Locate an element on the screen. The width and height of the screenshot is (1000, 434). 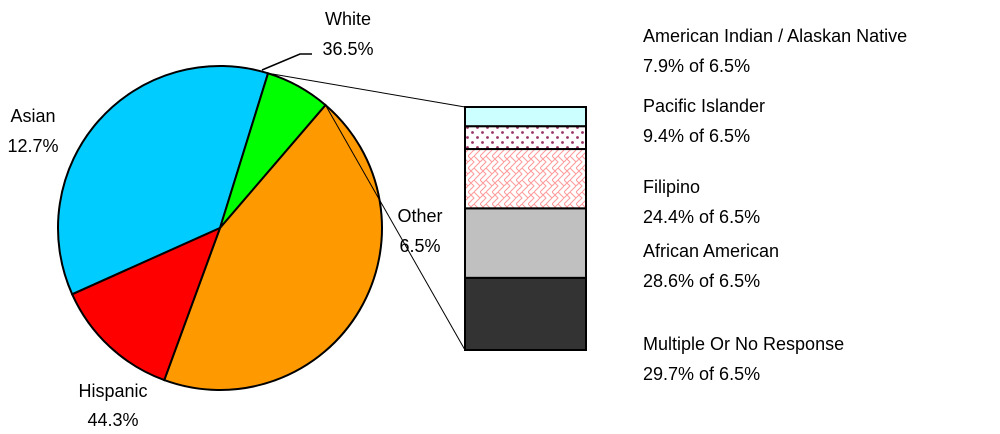
bar-segment-african-american is located at coordinates (525, 243).